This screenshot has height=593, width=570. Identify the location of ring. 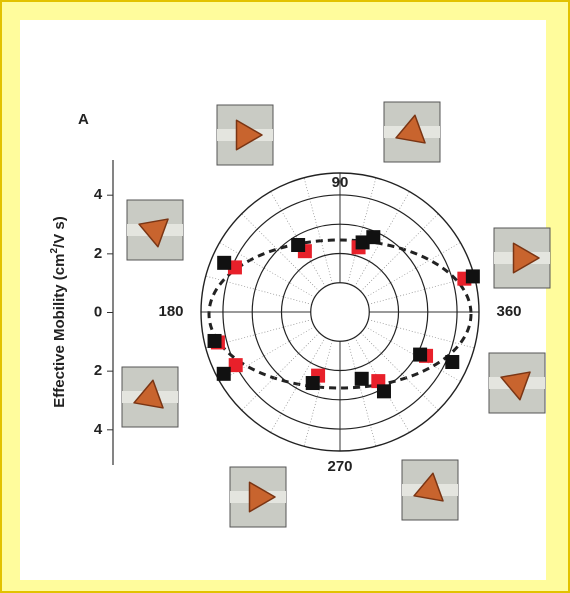
(340, 312).